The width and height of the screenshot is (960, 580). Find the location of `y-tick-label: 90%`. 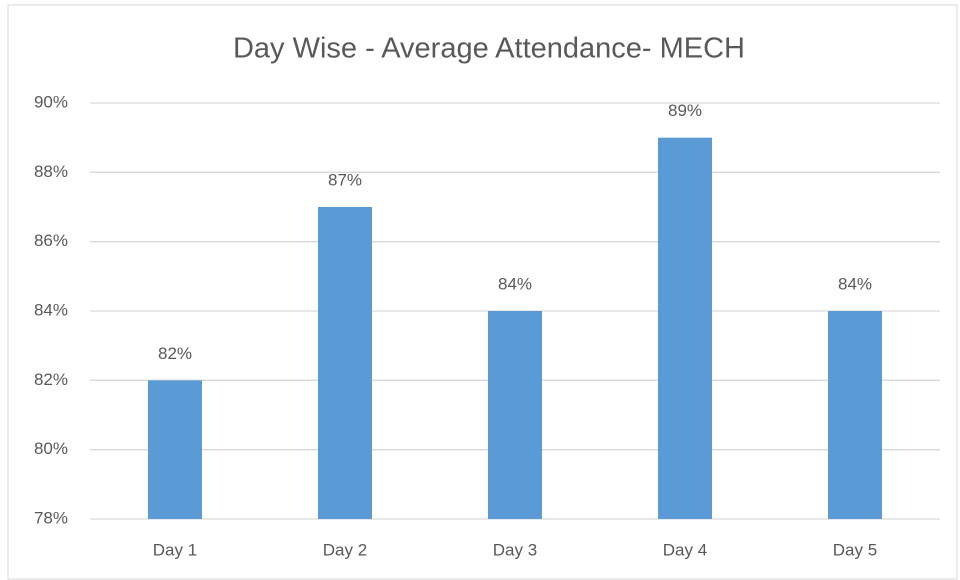

y-tick-label: 90% is located at coordinates (51, 101).